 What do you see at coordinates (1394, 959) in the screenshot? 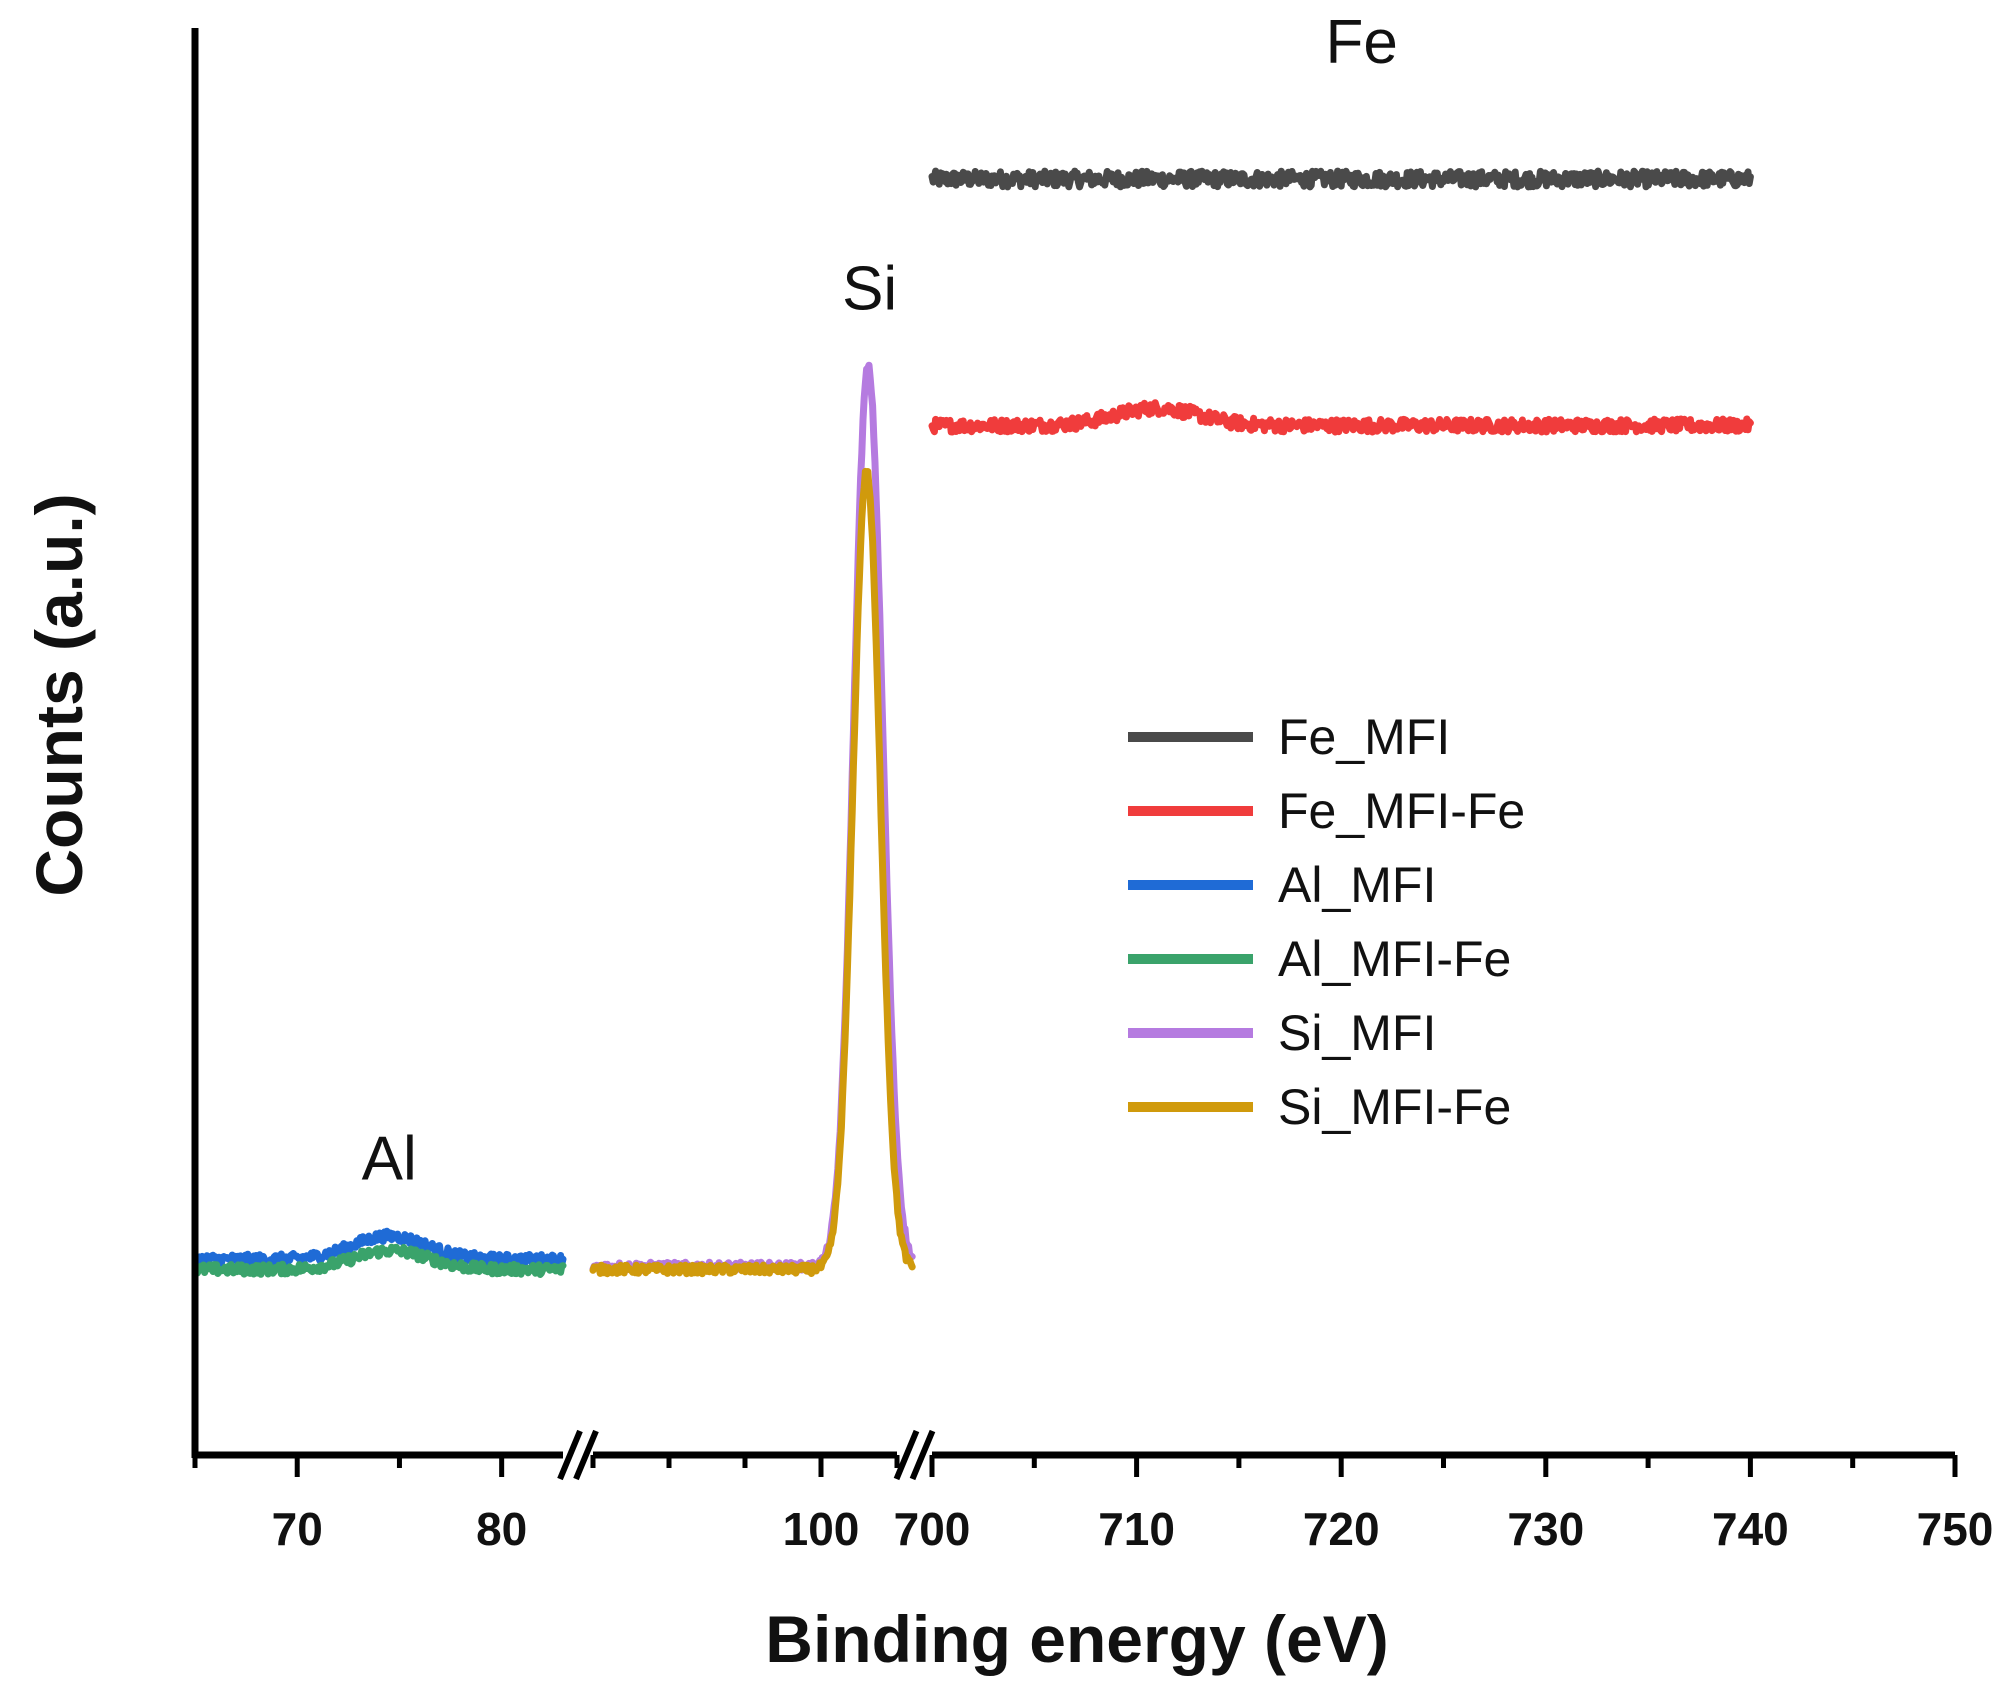
I see `legend-label: Al_MFI-Fe` at bounding box center [1394, 959].